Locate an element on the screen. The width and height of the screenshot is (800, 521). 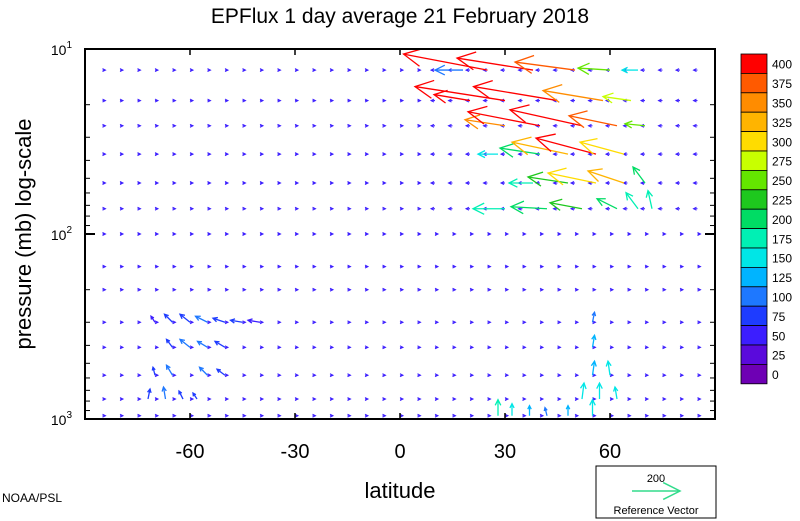
x-tick-label: -30 is located at coordinates (295, 452).